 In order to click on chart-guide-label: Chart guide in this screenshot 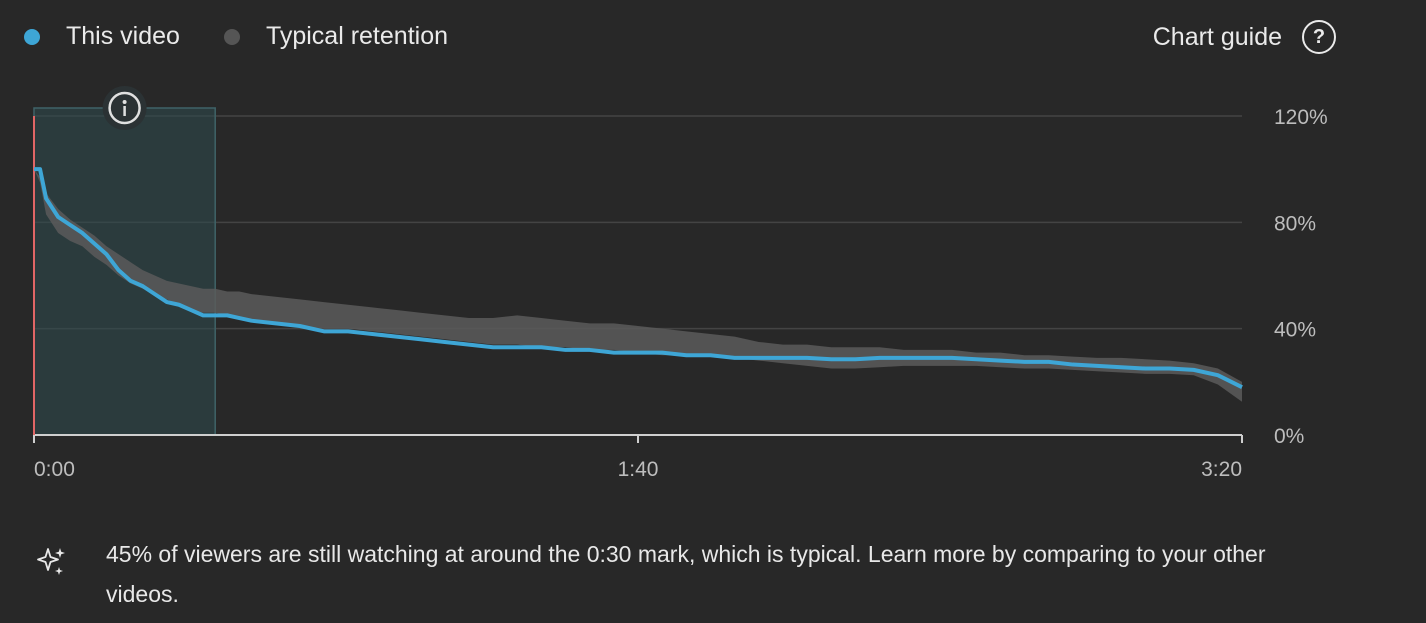, I will do `click(1217, 36)`.